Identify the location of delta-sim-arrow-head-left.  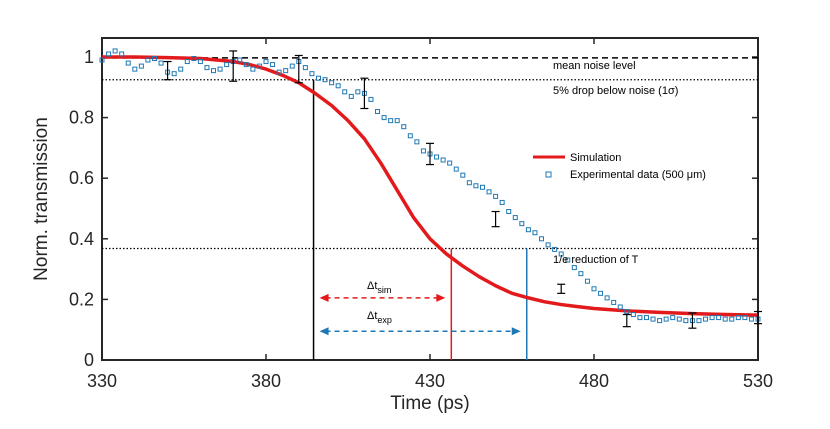
(324, 297).